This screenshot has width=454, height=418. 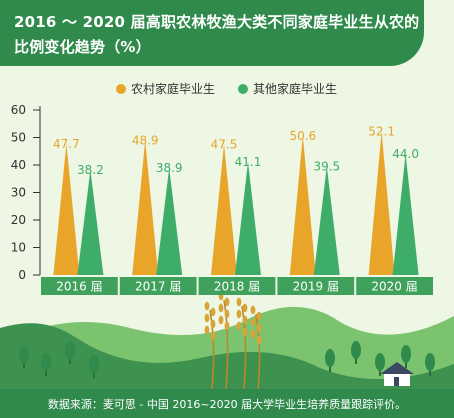 I want to click on y-tick-label-10: 10, so click(x=18, y=248).